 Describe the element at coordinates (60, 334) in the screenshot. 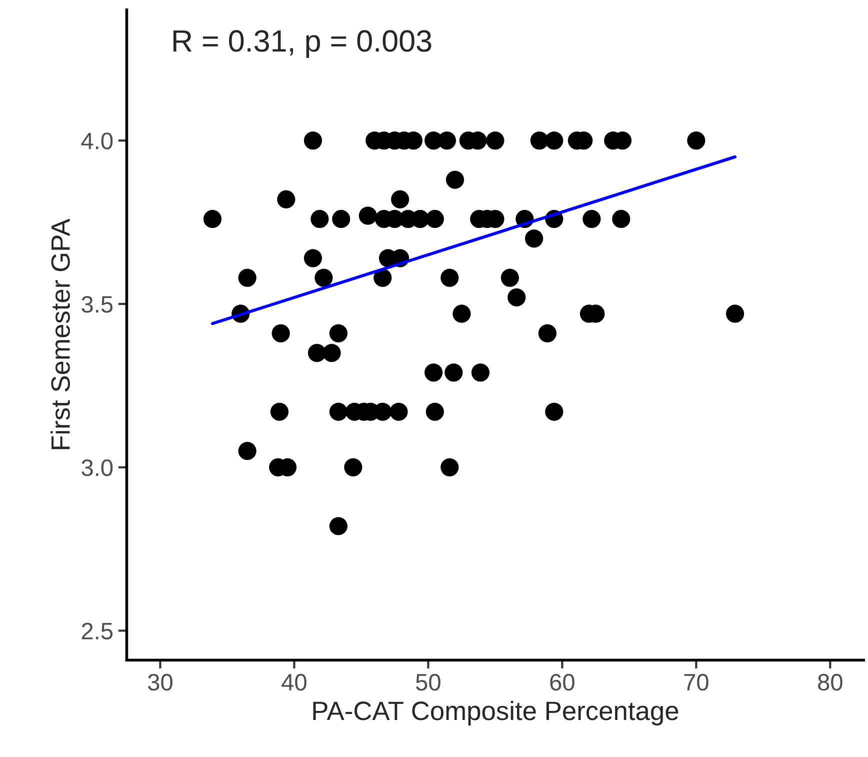

I see `y-axis-title: First Semester GPA` at that location.